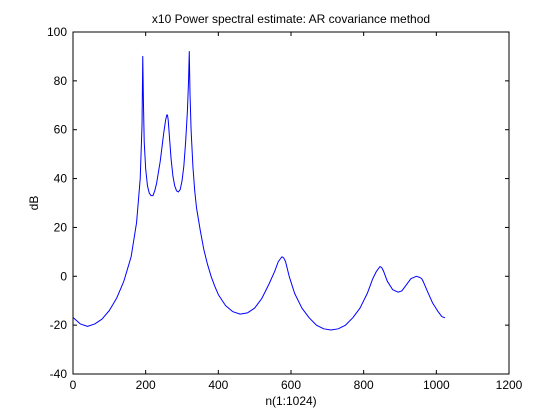  Describe the element at coordinates (73, 385) in the screenshot. I see `x-tick-label: 0` at that location.